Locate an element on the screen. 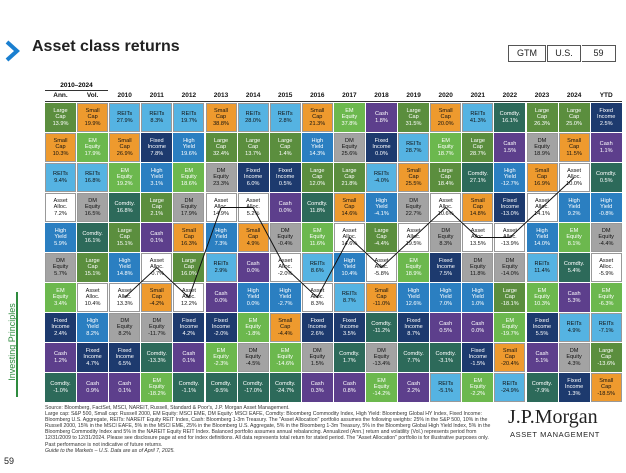  return-value: 28.0% is located at coordinates (253, 121).